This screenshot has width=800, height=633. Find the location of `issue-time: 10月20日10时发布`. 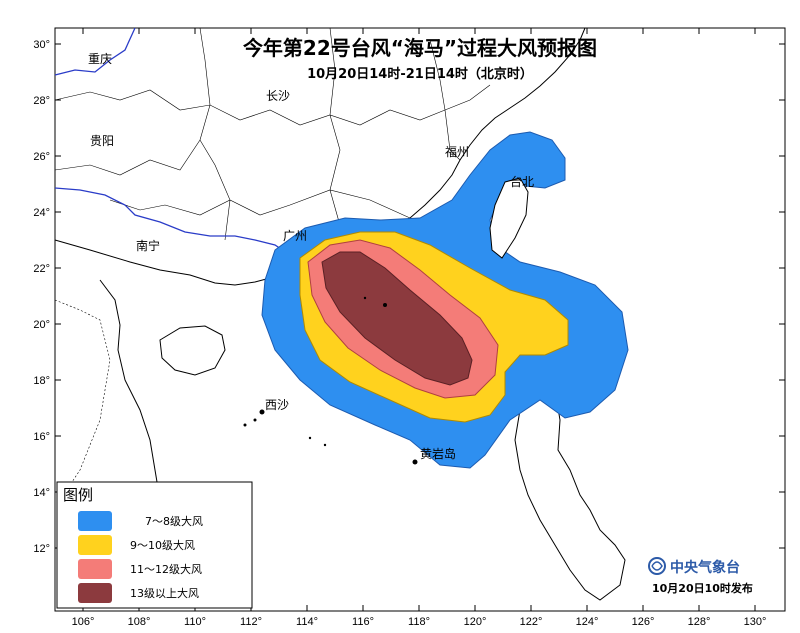

issue-time: 10月20日10时发布 is located at coordinates (702, 588).